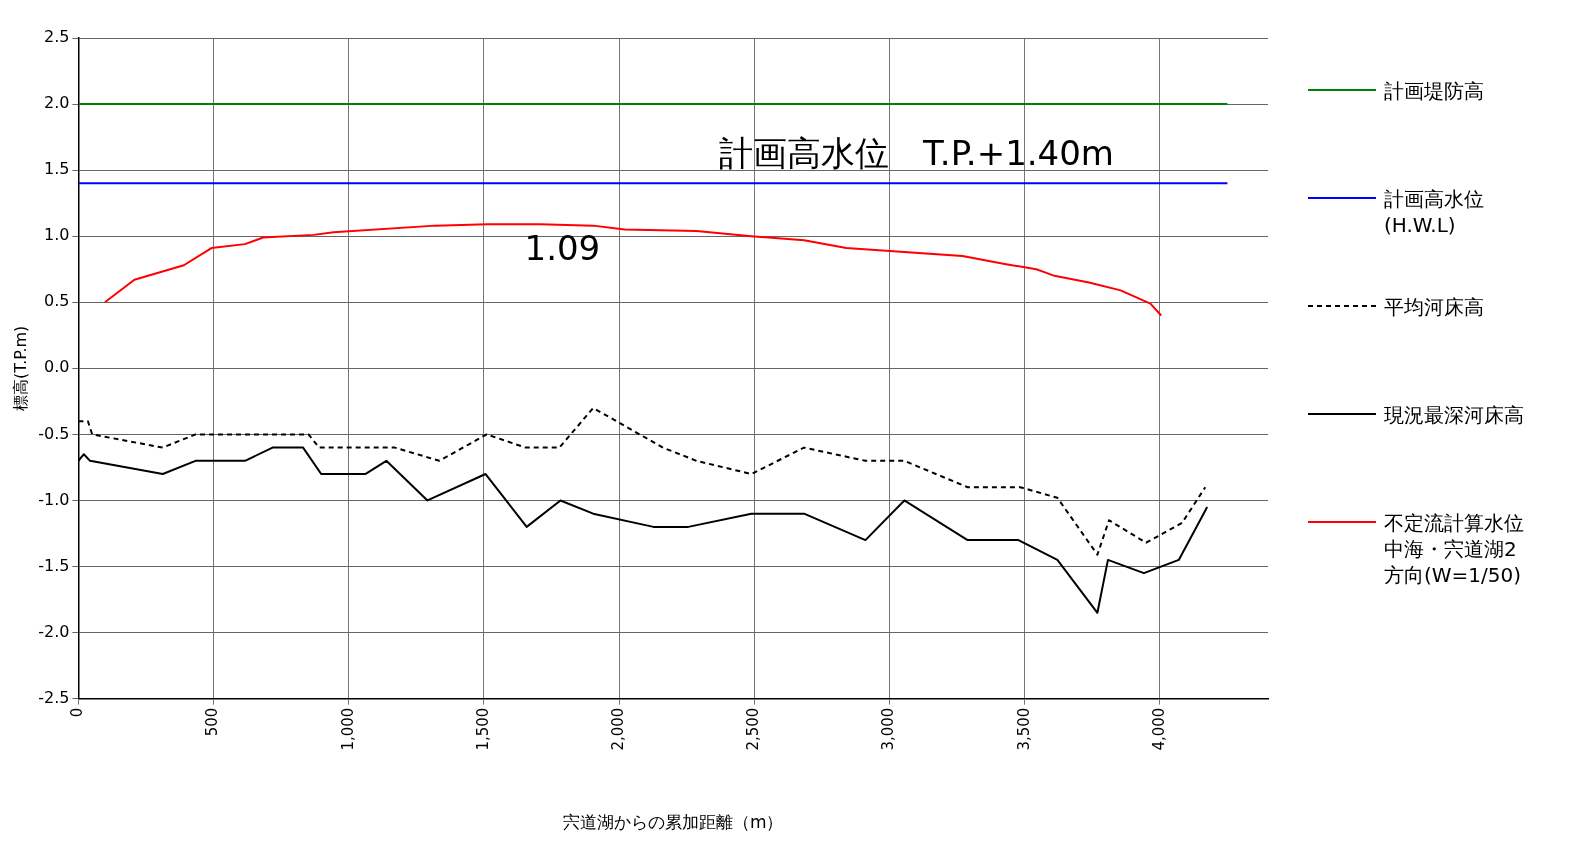 The height and width of the screenshot is (848, 1592). Describe the element at coordinates (888, 729) in the screenshot. I see `x-tick-label: 3,000` at that location.